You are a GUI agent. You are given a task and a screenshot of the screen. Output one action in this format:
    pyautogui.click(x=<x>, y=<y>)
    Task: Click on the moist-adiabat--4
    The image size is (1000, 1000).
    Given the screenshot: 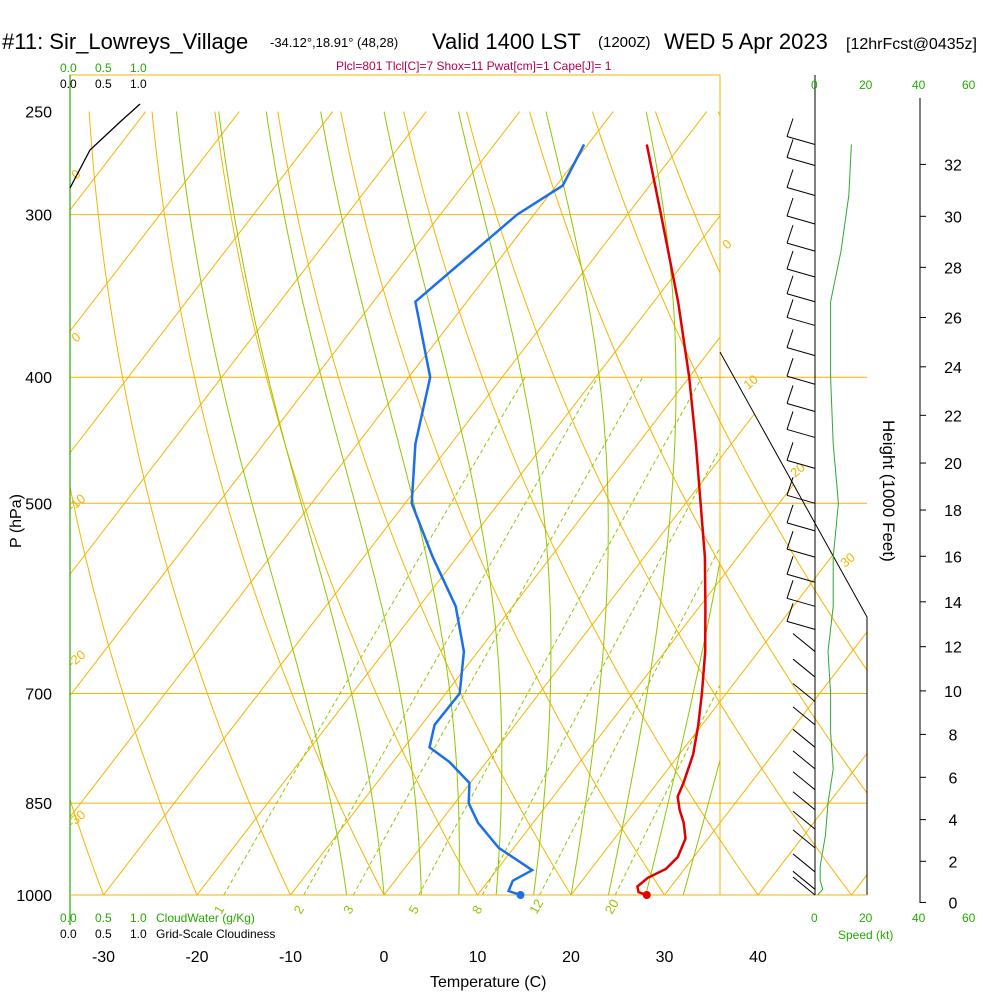 What is the action you would take?
    pyautogui.click(x=262, y=503)
    